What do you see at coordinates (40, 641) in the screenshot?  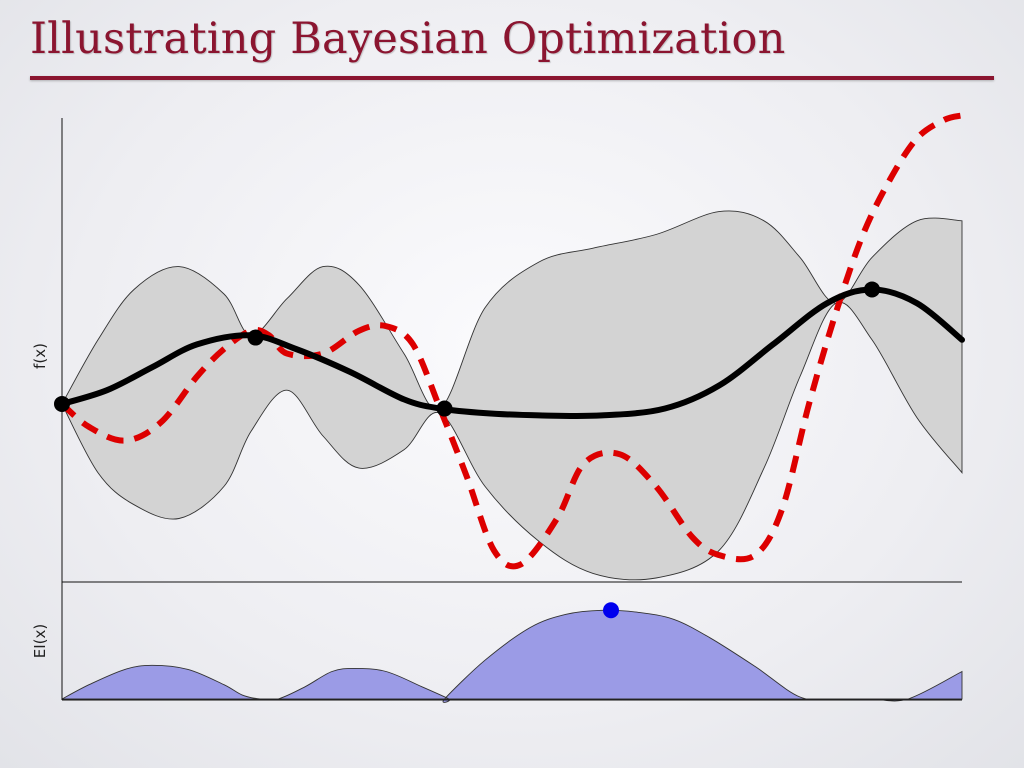 I see `ei-axis-label: EI(x)` at bounding box center [40, 641].